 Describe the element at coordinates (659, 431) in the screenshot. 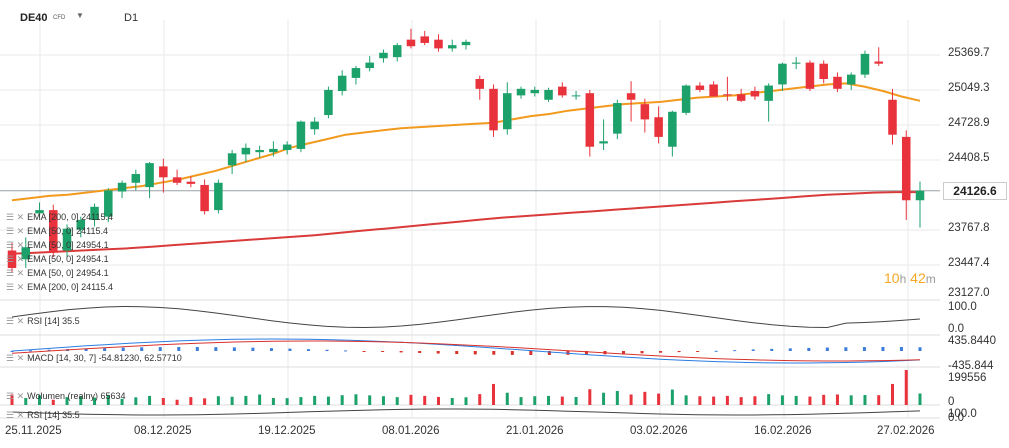

I see `x-tick-label: 03.02.2026` at that location.